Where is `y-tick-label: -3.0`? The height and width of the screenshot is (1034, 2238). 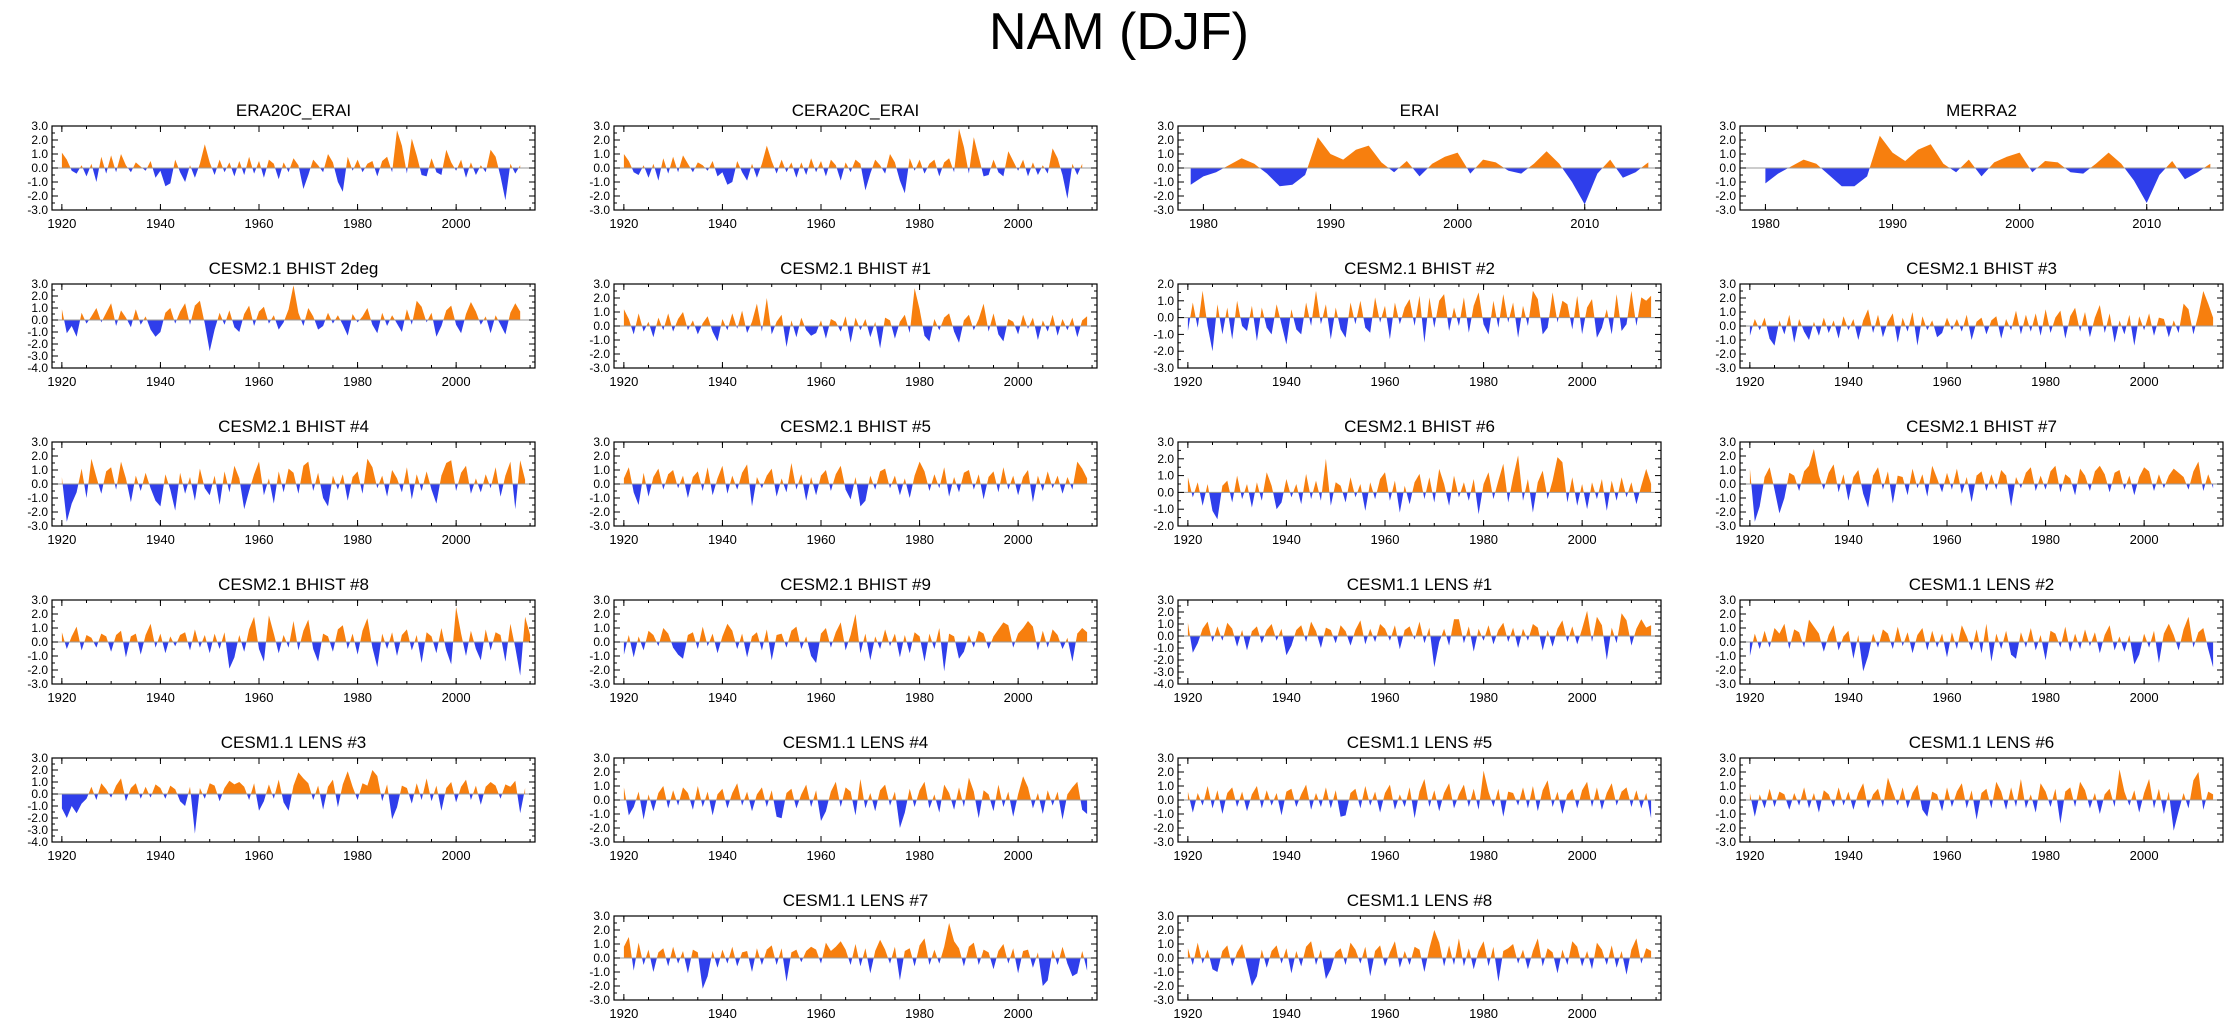
y-tick-label: -3.0 is located at coordinates (1725, 210).